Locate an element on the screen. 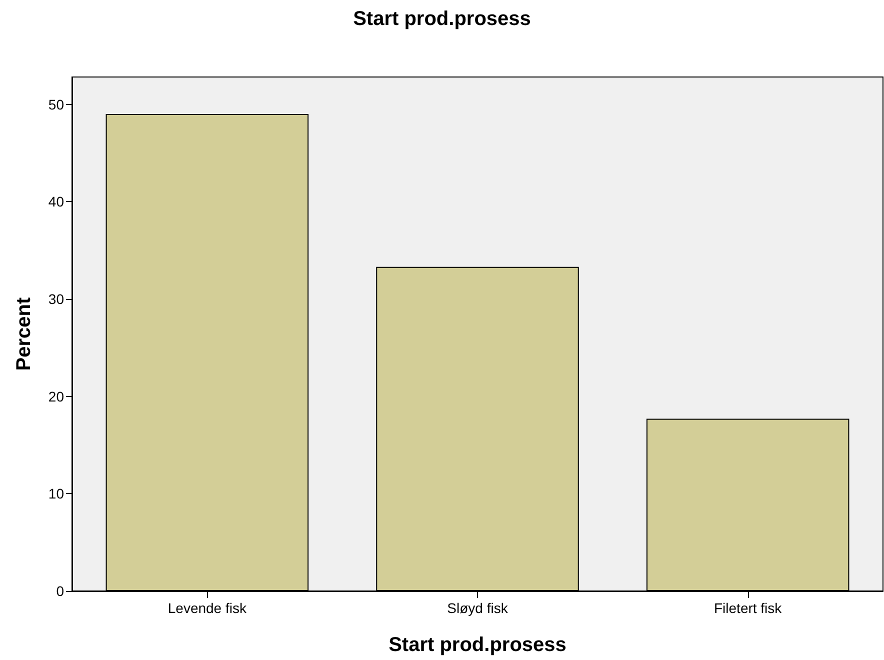 Image resolution: width=884 pixels, height=660 pixels. x-tick-label: Levende fisk is located at coordinates (208, 608).